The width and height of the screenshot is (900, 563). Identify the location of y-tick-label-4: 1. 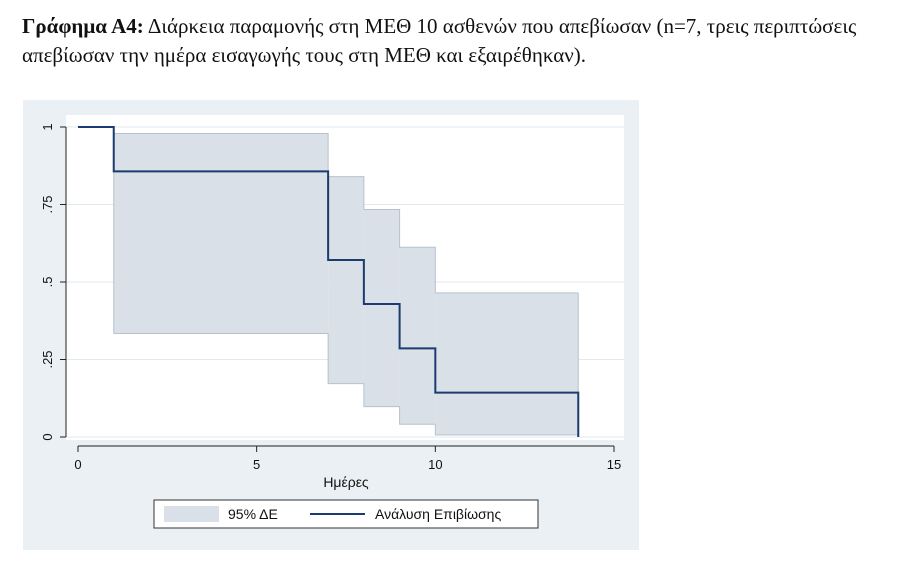
(47, 126).